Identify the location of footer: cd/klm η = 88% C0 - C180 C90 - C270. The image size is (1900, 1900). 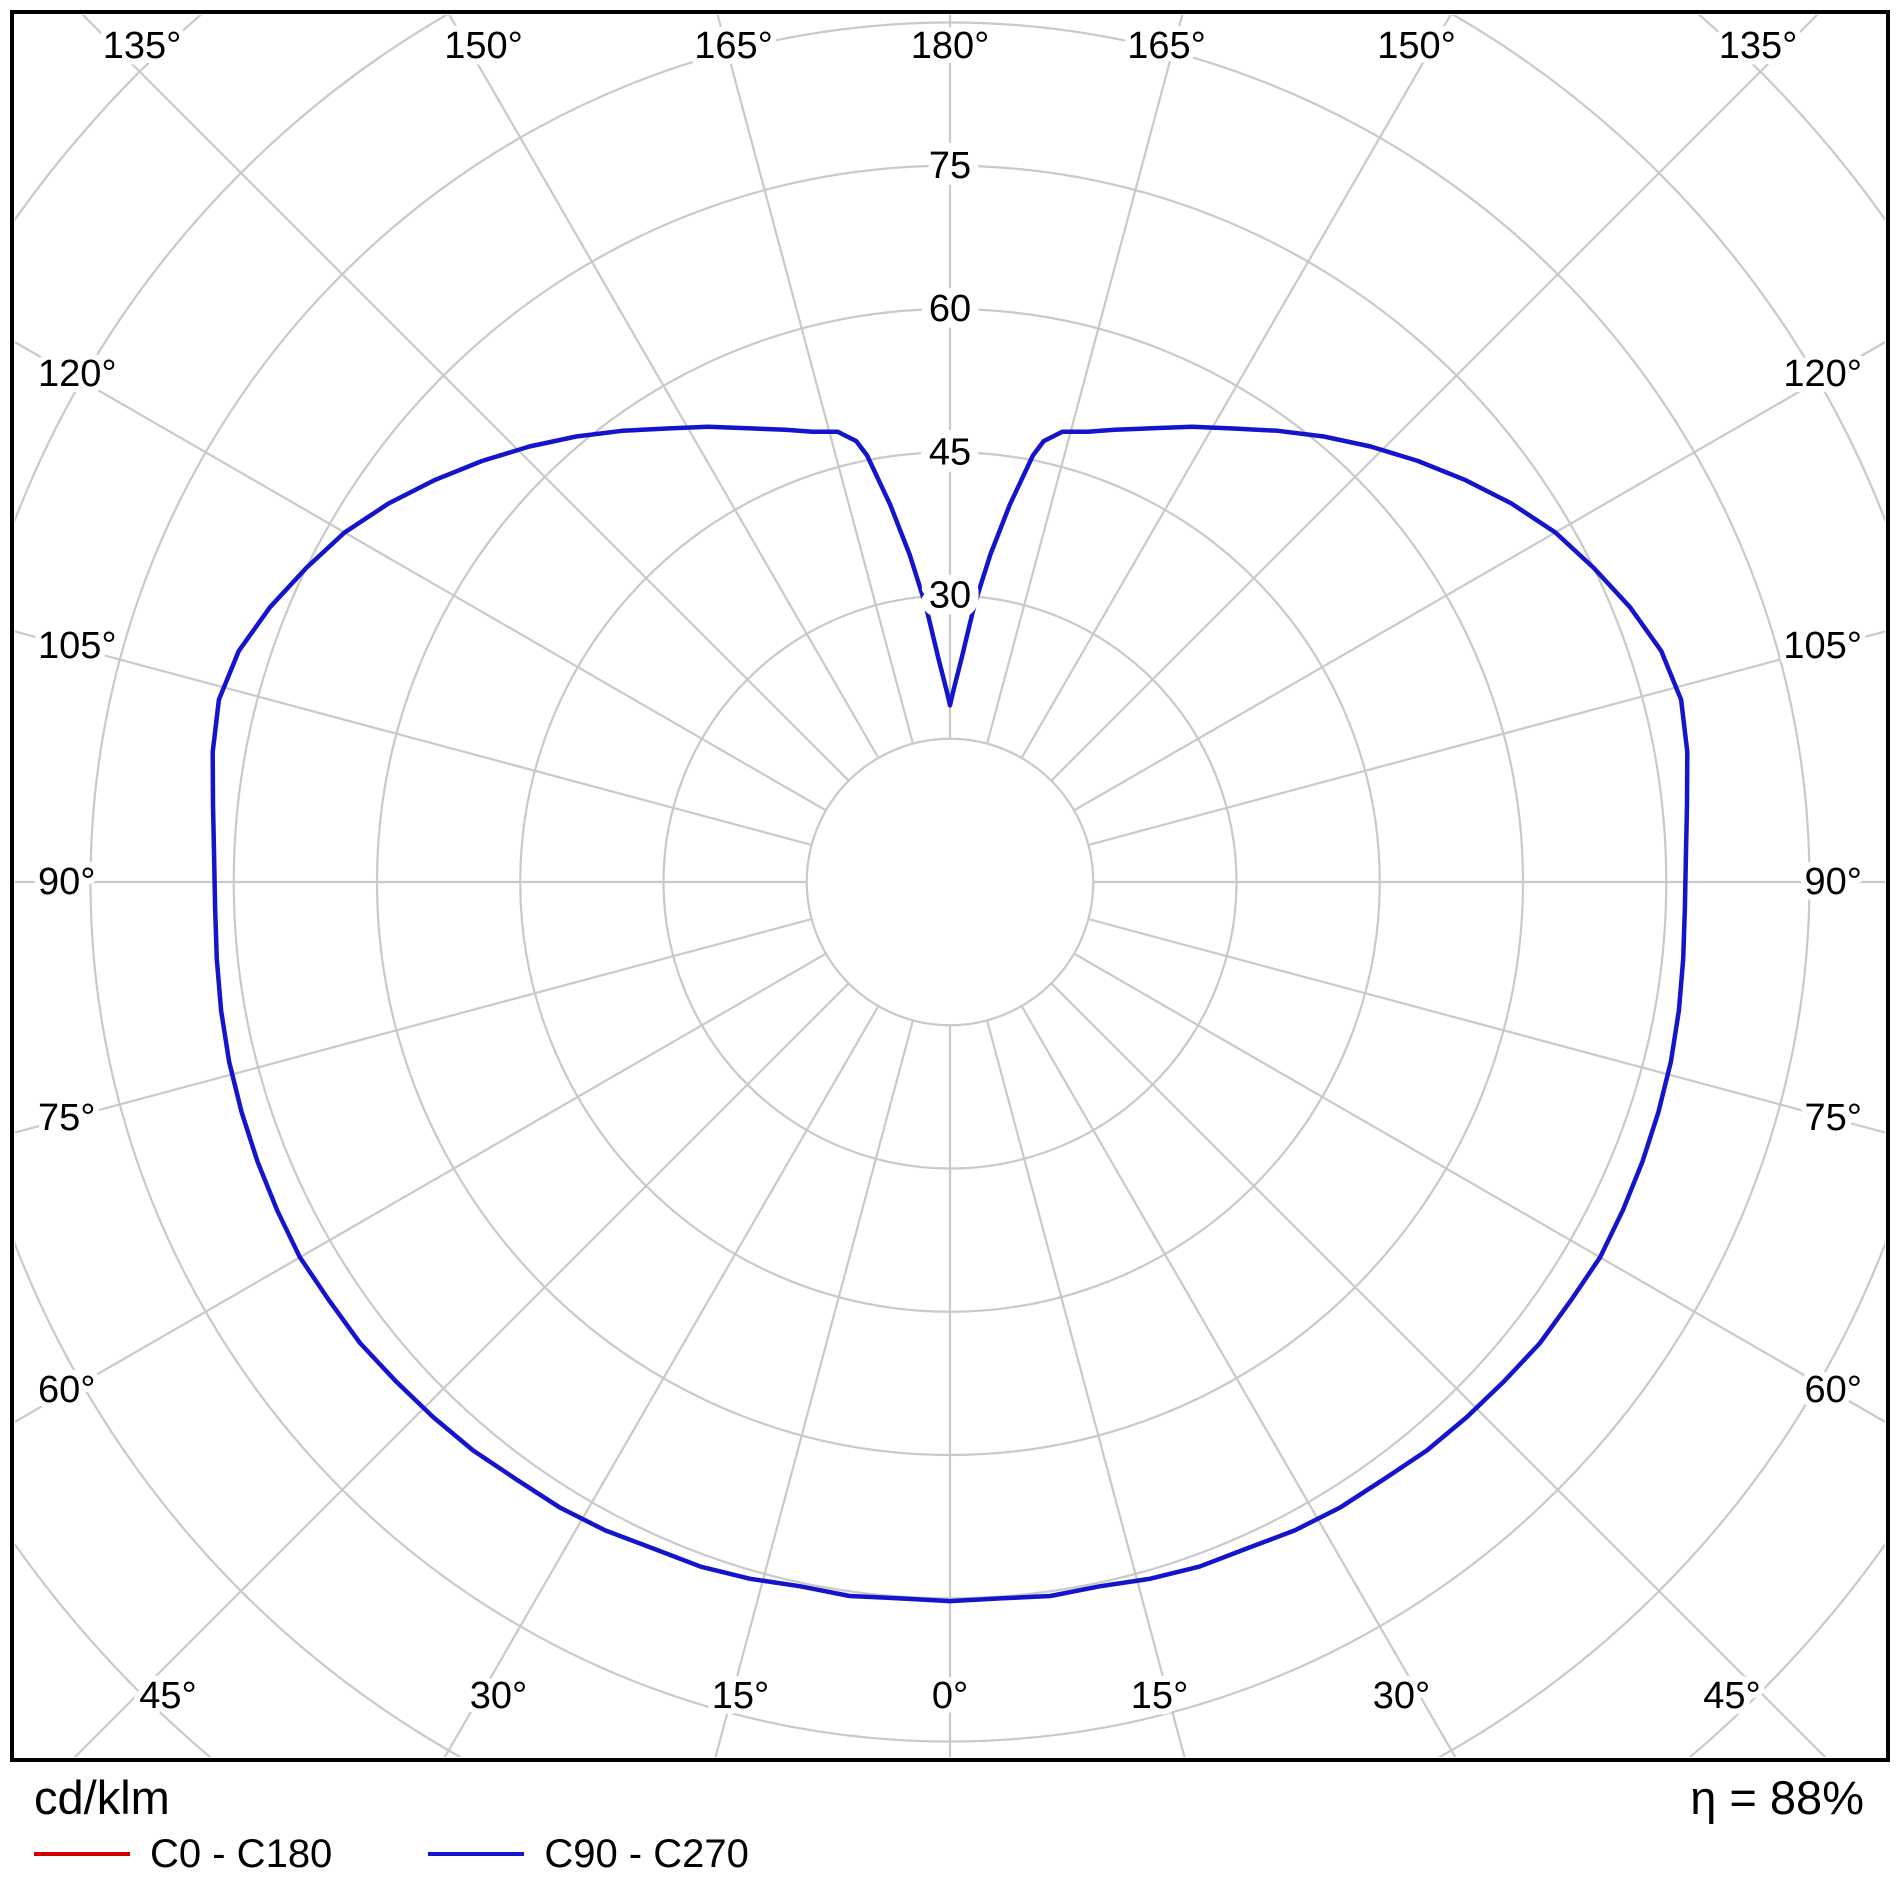
(950, 1834).